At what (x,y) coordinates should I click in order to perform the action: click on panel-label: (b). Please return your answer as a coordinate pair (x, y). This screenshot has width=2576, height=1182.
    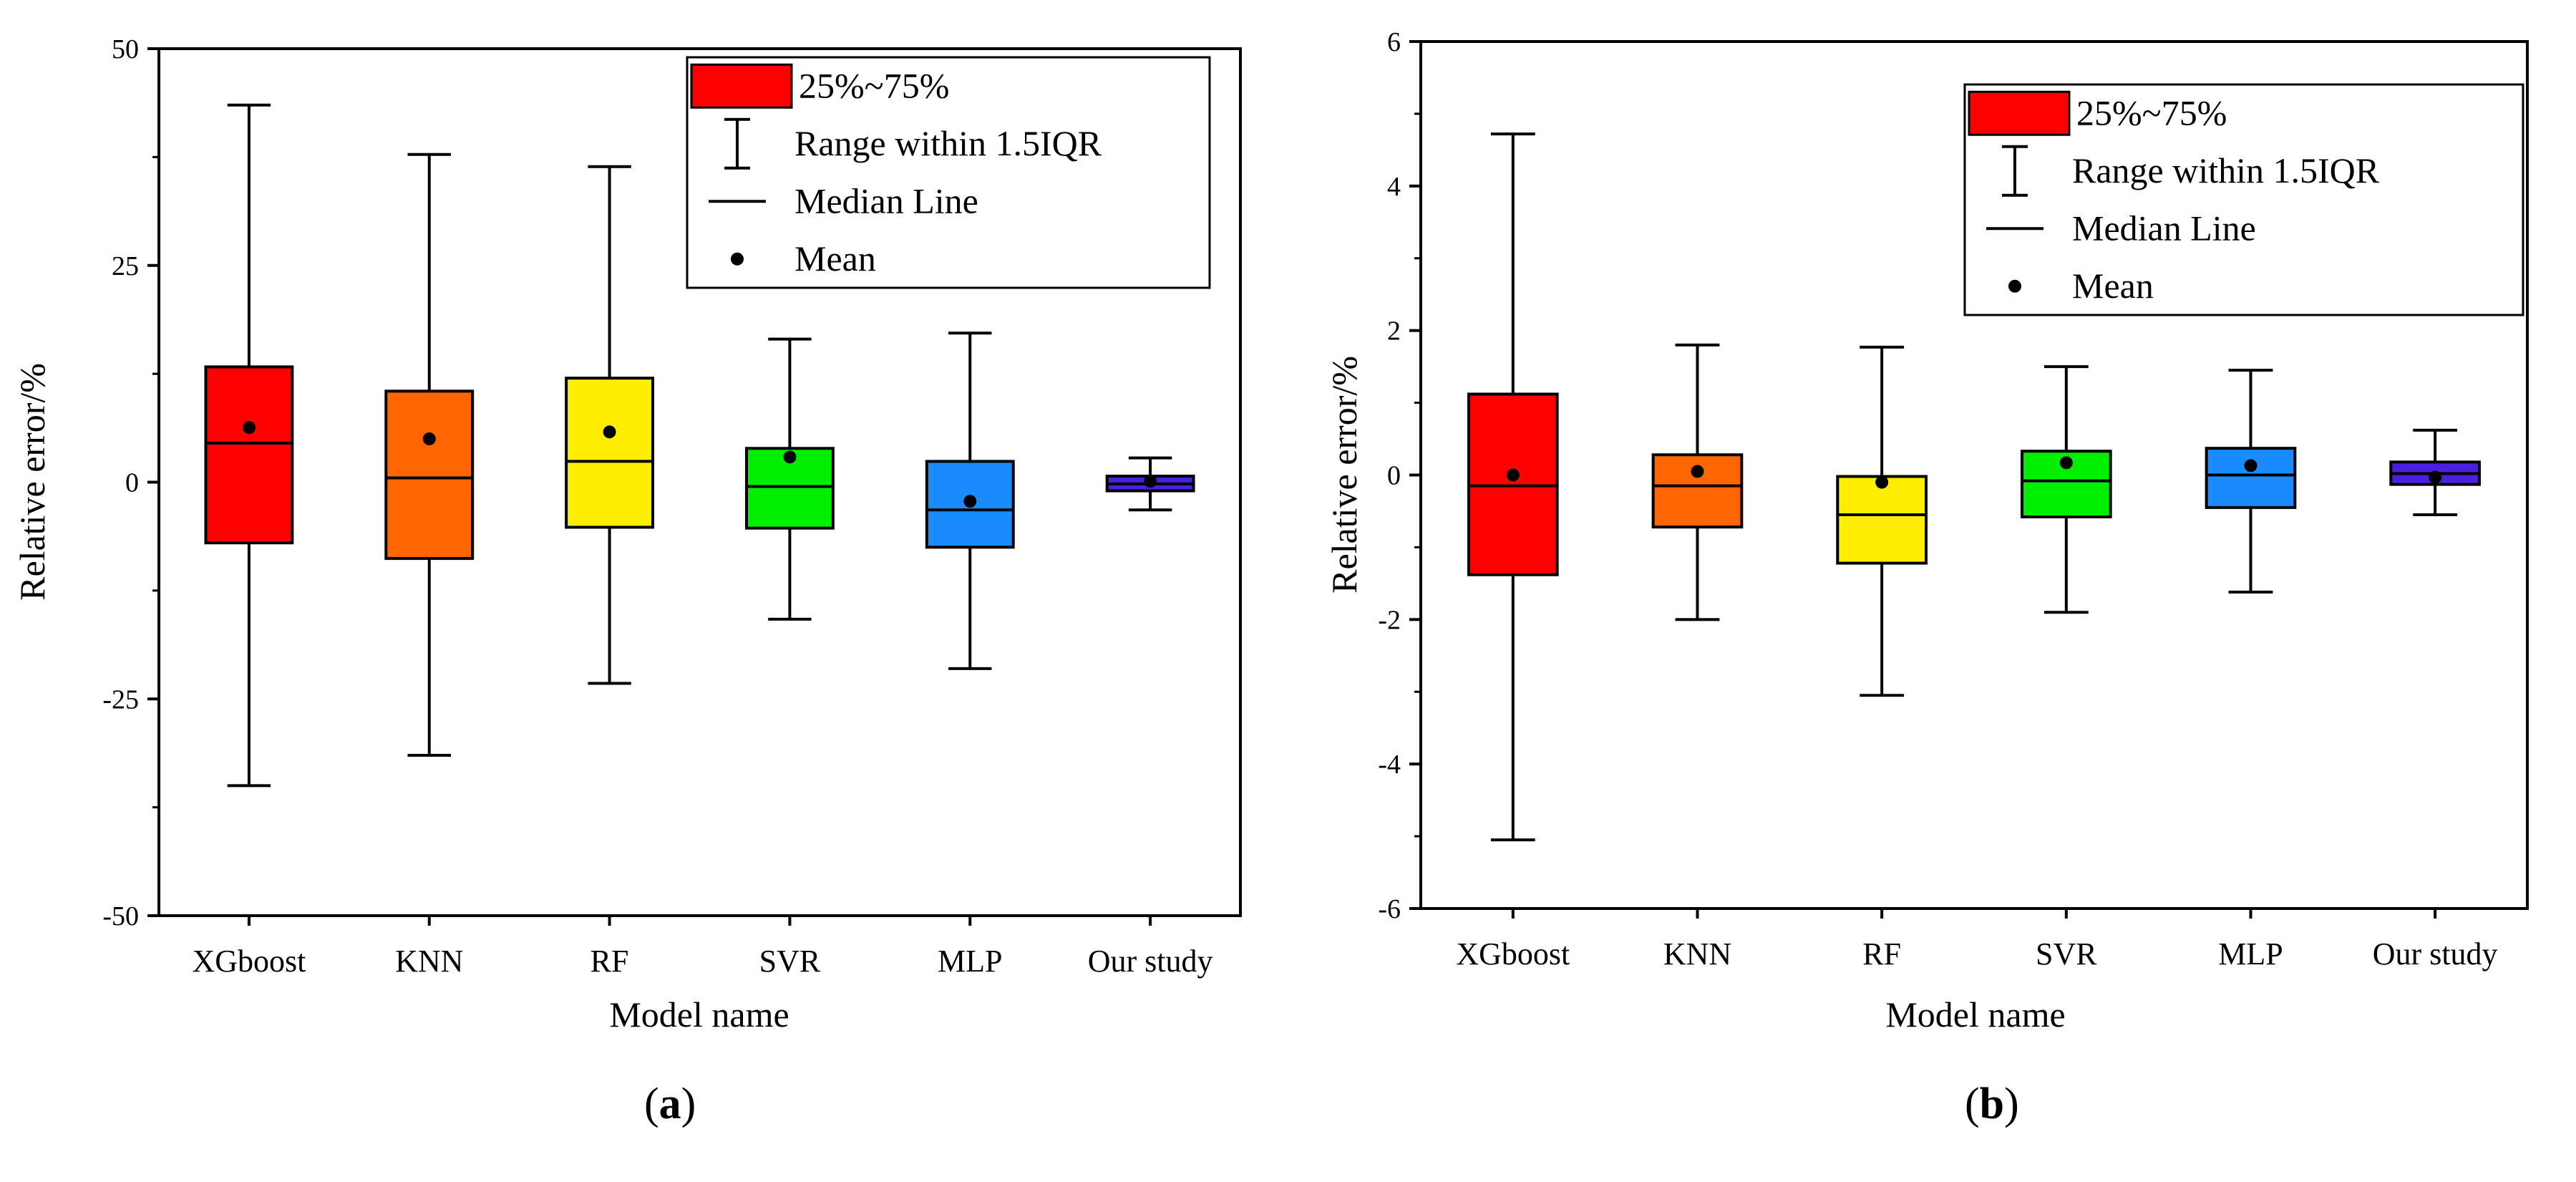
    Looking at the image, I should click on (1992, 1104).